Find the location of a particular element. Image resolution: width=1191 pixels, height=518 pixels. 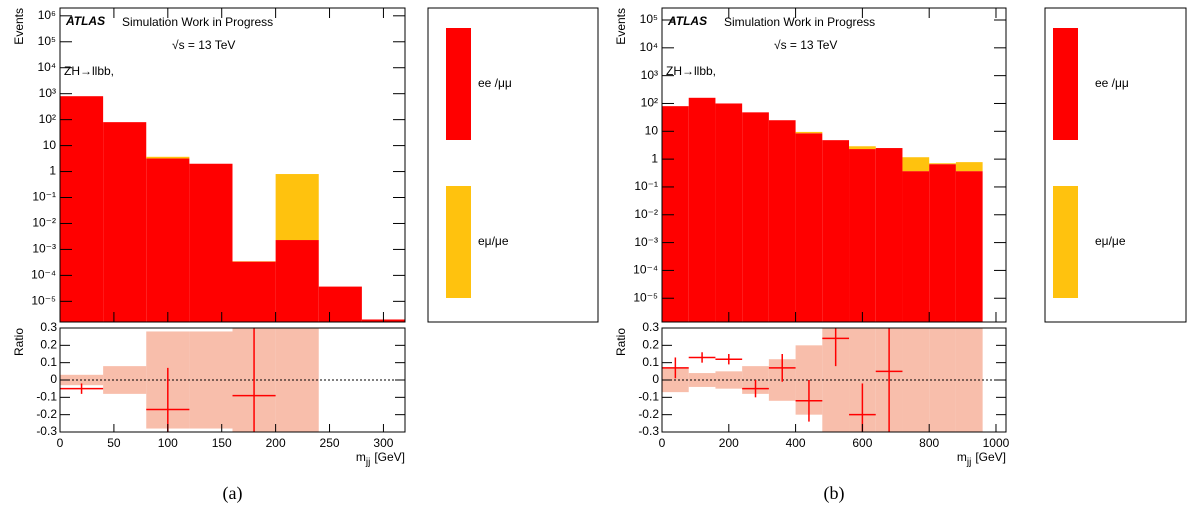

caption: (a) is located at coordinates (233, 493).